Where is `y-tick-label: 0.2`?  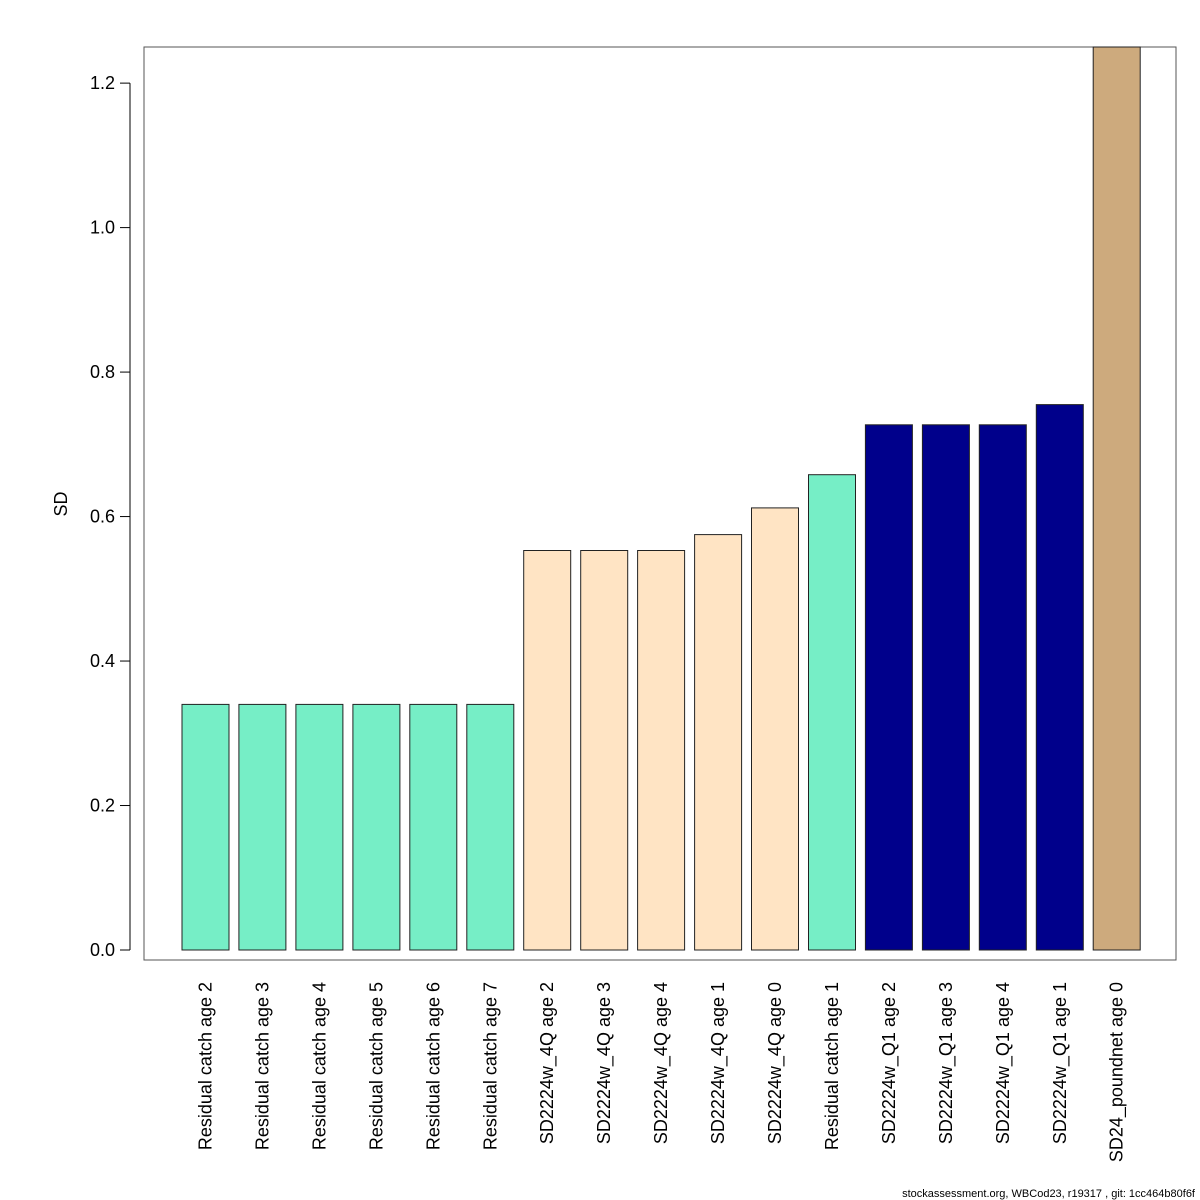
y-tick-label: 0.2 is located at coordinates (102, 806).